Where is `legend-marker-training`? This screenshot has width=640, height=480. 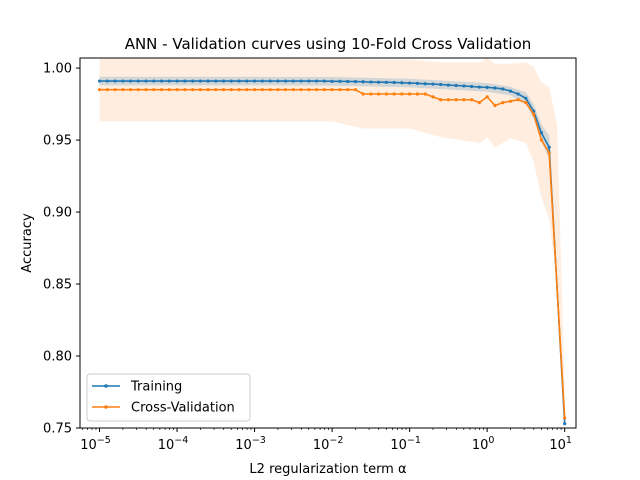
legend-marker-training is located at coordinates (106, 386).